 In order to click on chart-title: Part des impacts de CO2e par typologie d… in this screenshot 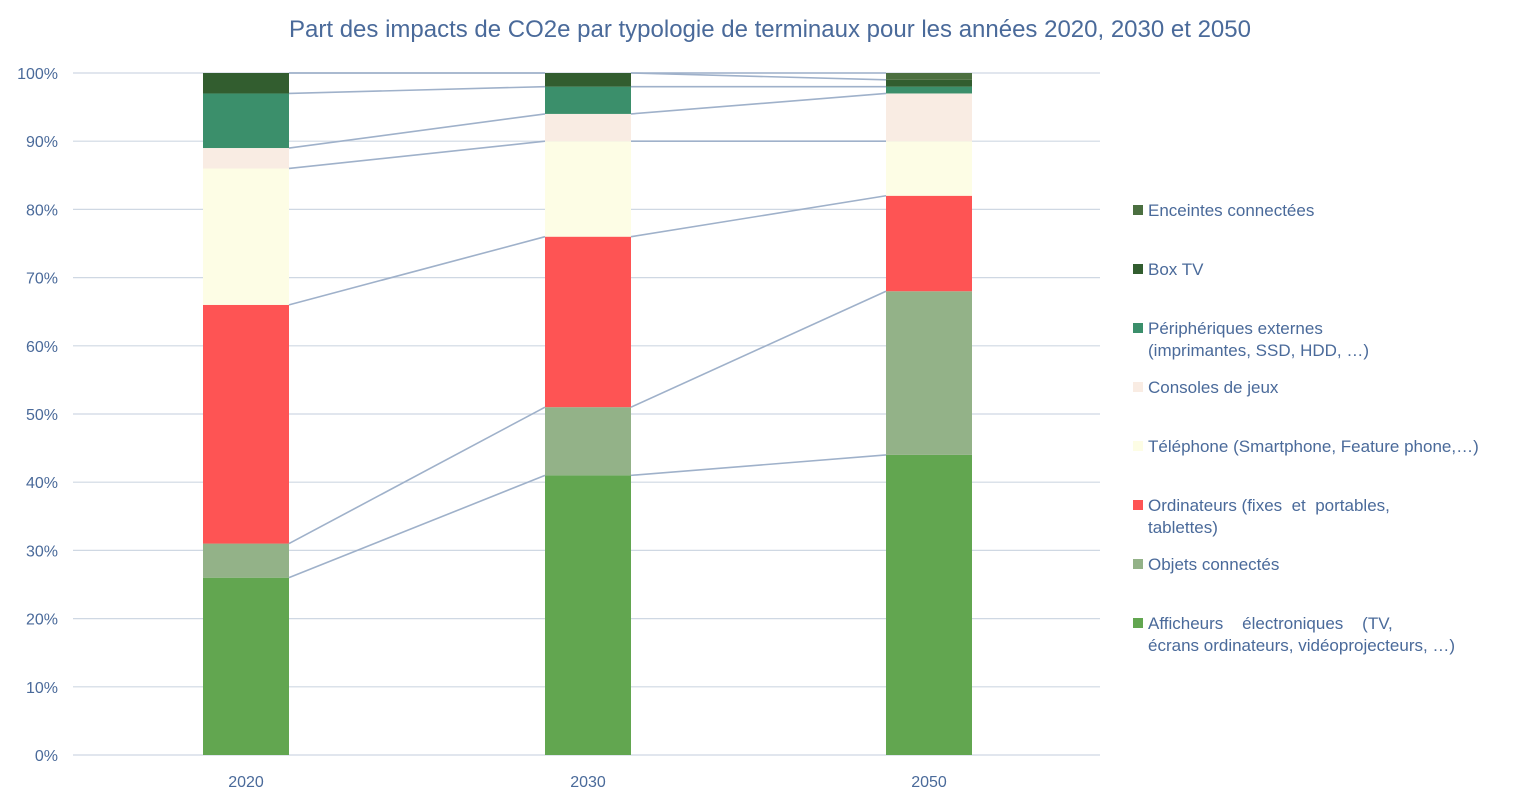, I will do `click(770, 29)`.